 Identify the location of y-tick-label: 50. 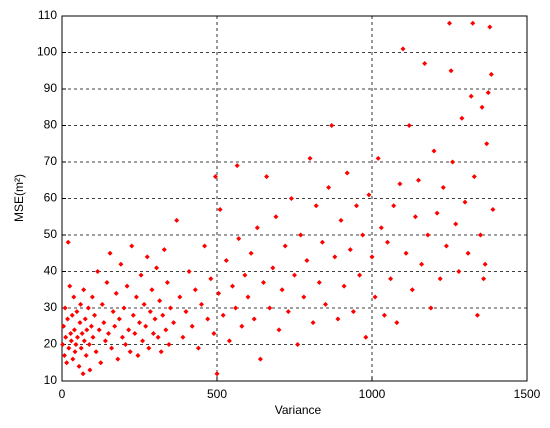
(51, 234).